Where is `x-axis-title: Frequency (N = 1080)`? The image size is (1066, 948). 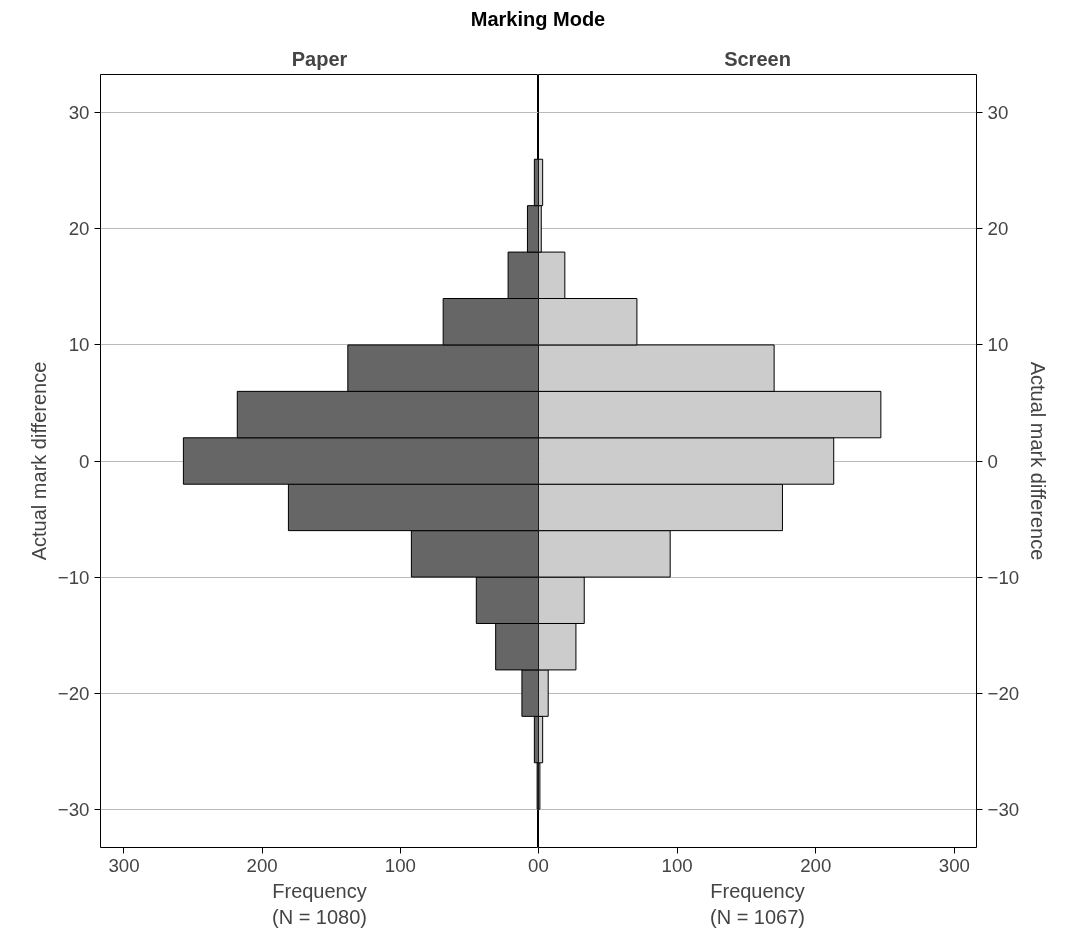
x-axis-title: Frequency (N = 1080) is located at coordinates (319, 903).